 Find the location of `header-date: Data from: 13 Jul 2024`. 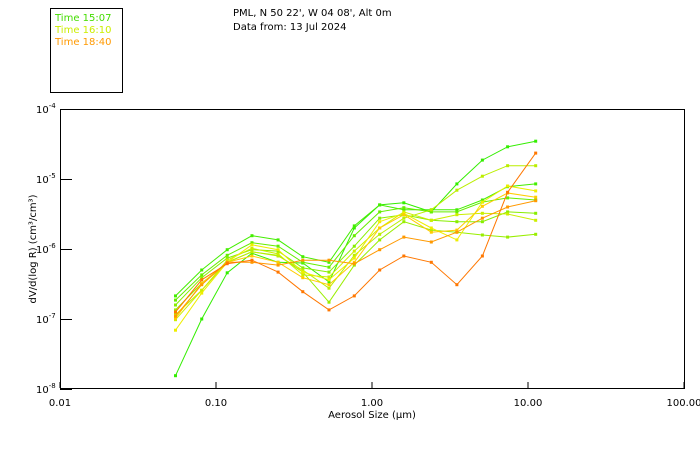

header-date: Data from: 13 Jul 2024 is located at coordinates (289, 27).